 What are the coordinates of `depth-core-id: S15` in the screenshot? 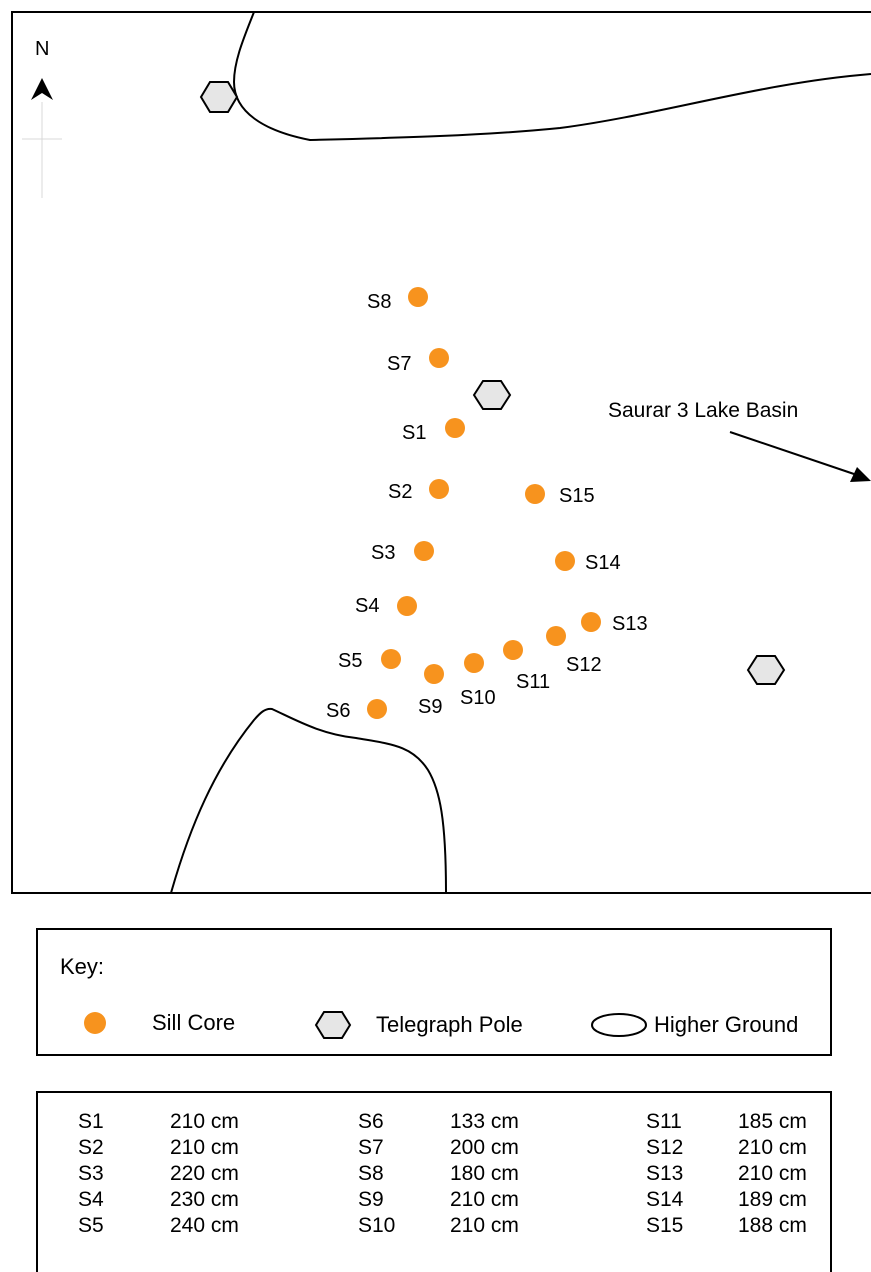 It's located at (665, 1225).